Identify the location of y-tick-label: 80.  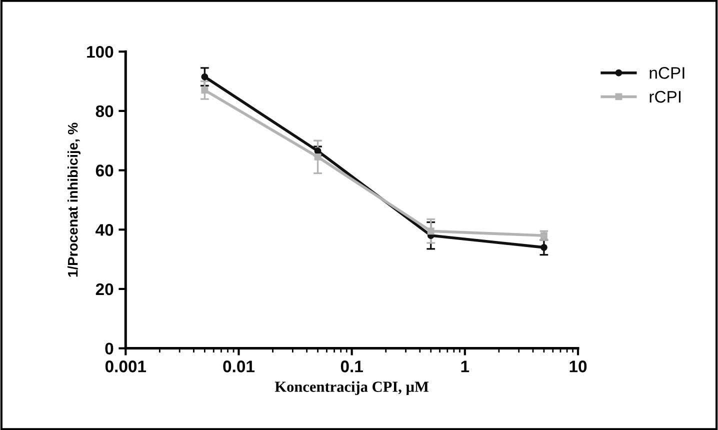
(105, 111).